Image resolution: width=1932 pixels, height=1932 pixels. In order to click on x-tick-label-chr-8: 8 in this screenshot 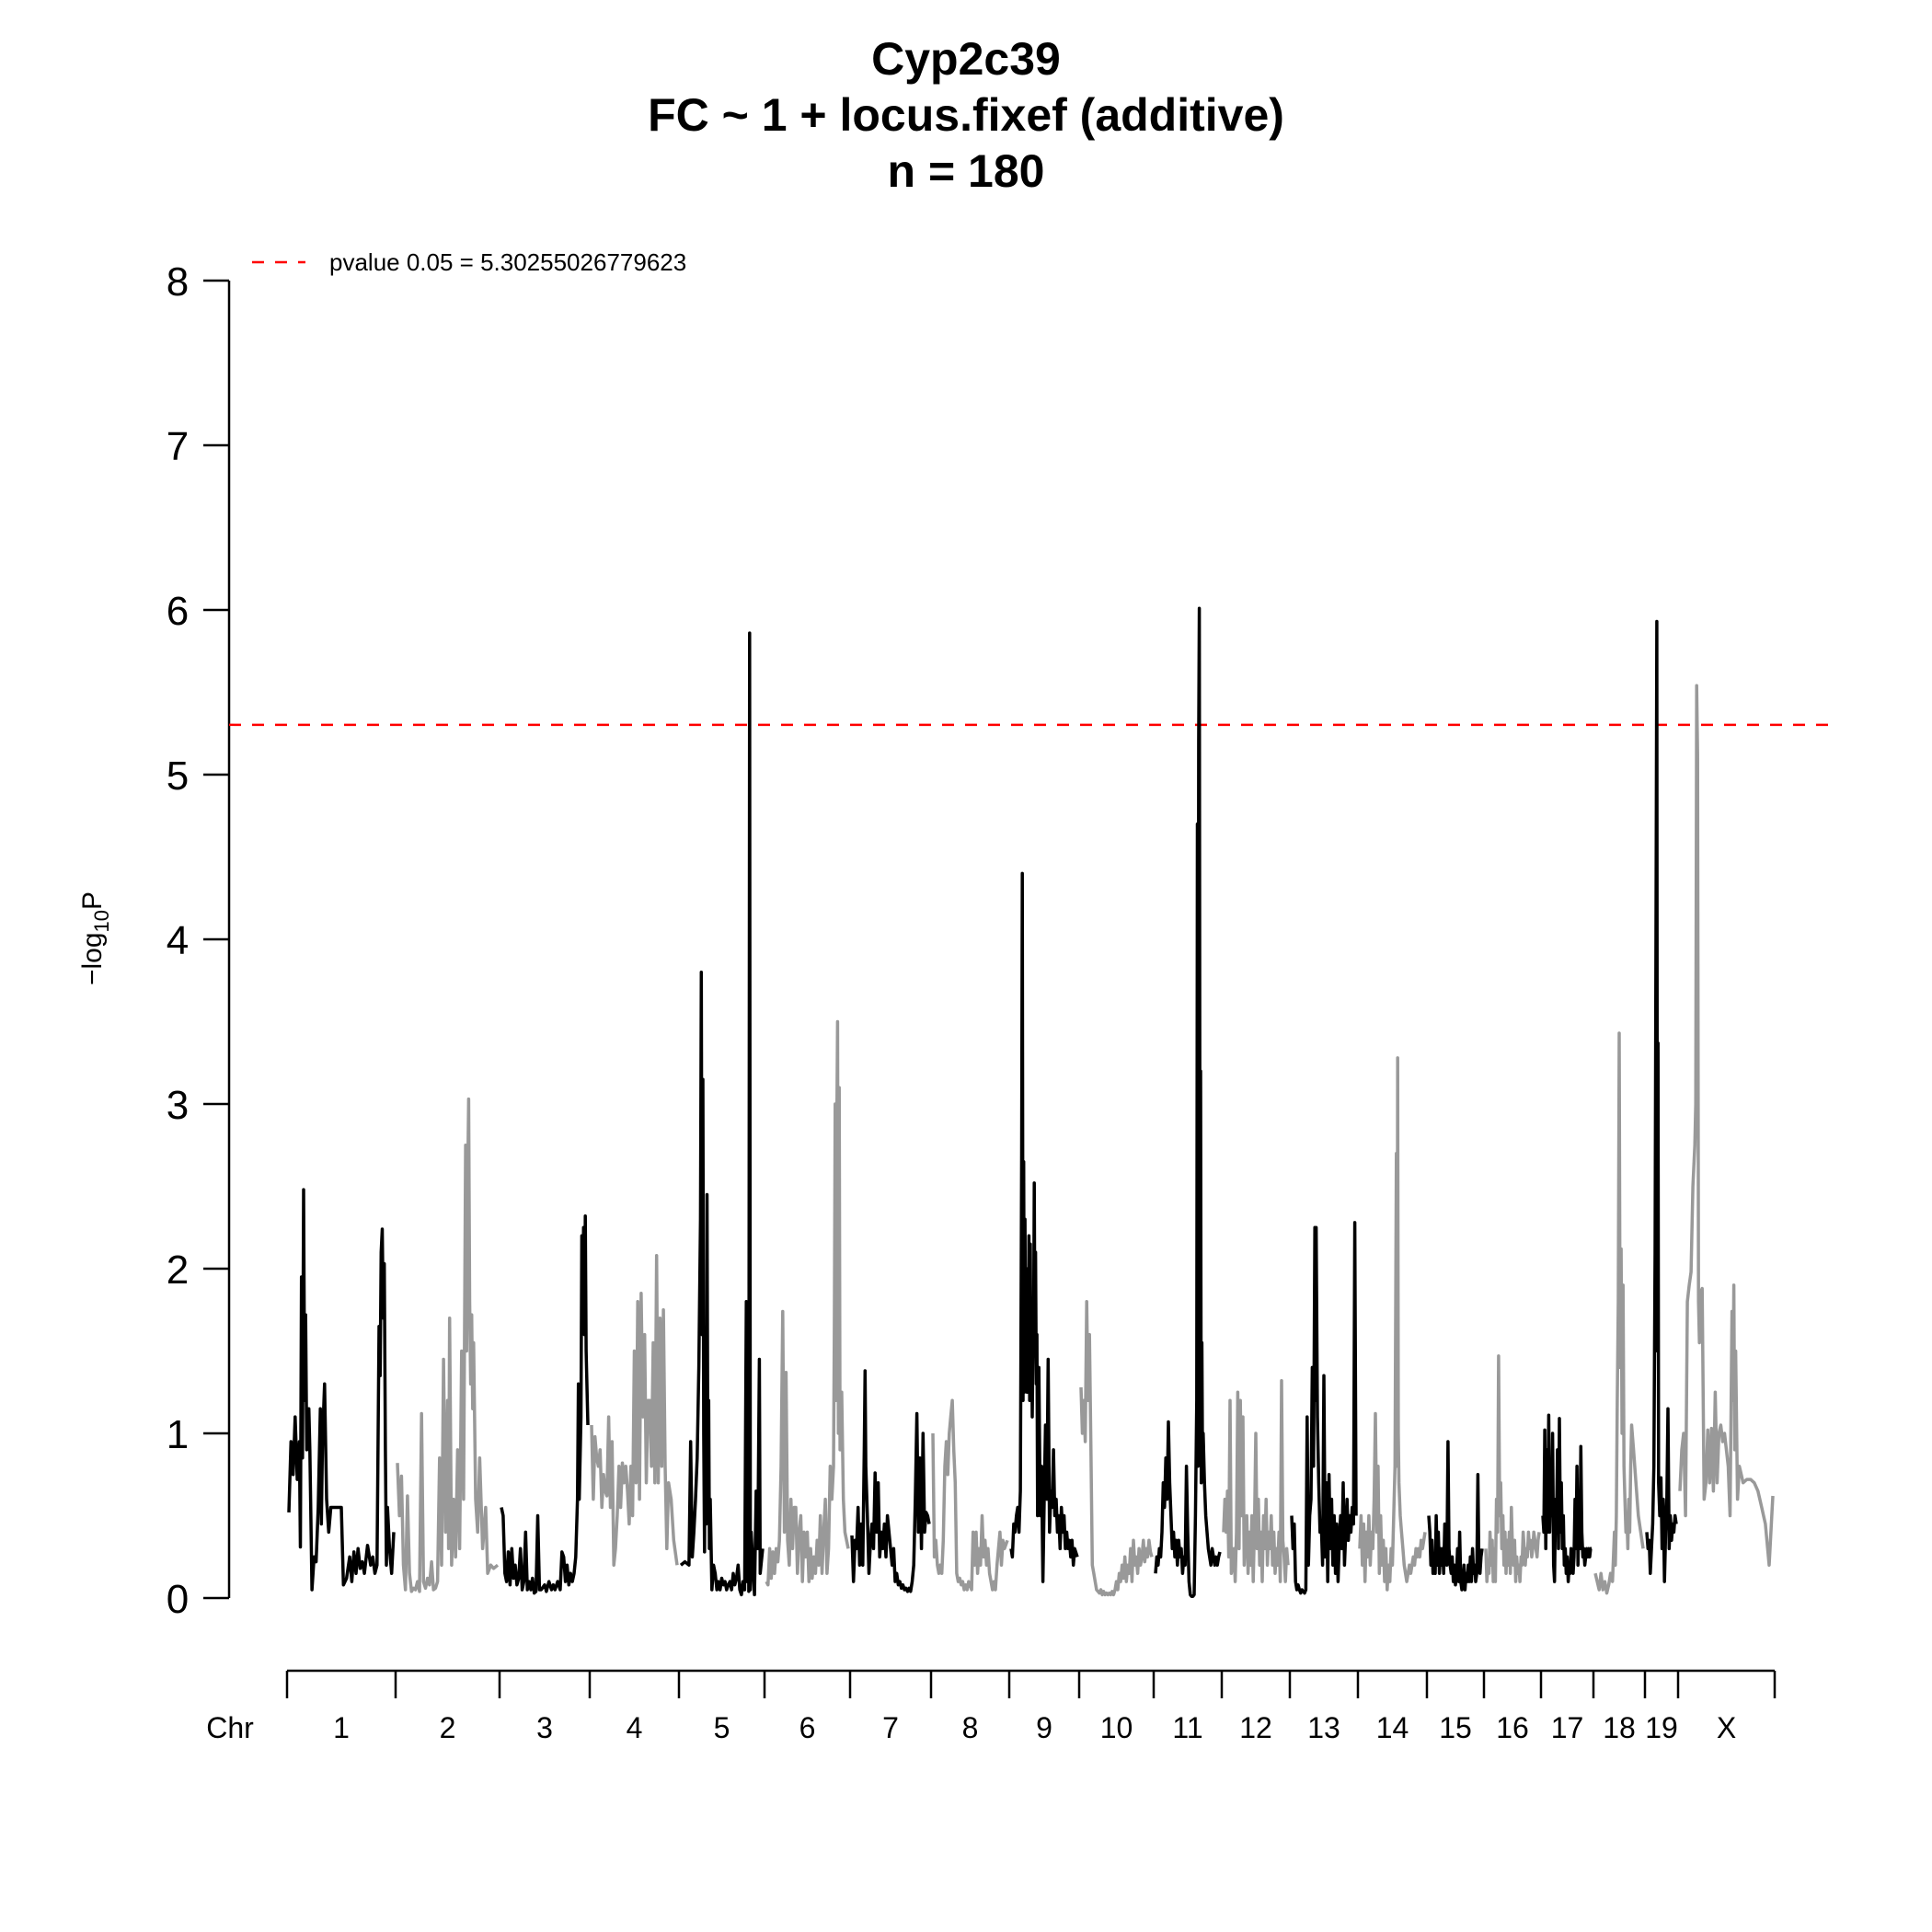, I will do `click(970, 1727)`.